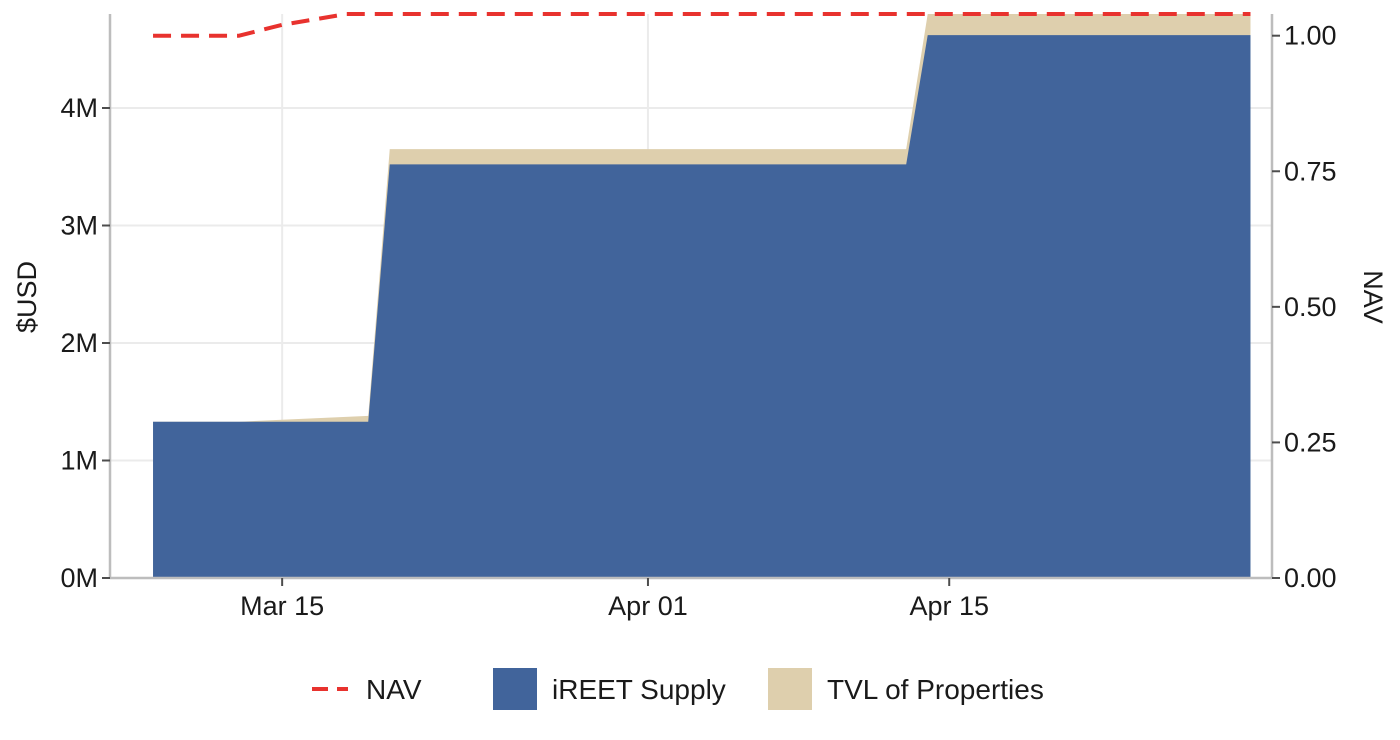 The height and width of the screenshot is (740, 1400). I want to click on nav-line, so click(702, 25).